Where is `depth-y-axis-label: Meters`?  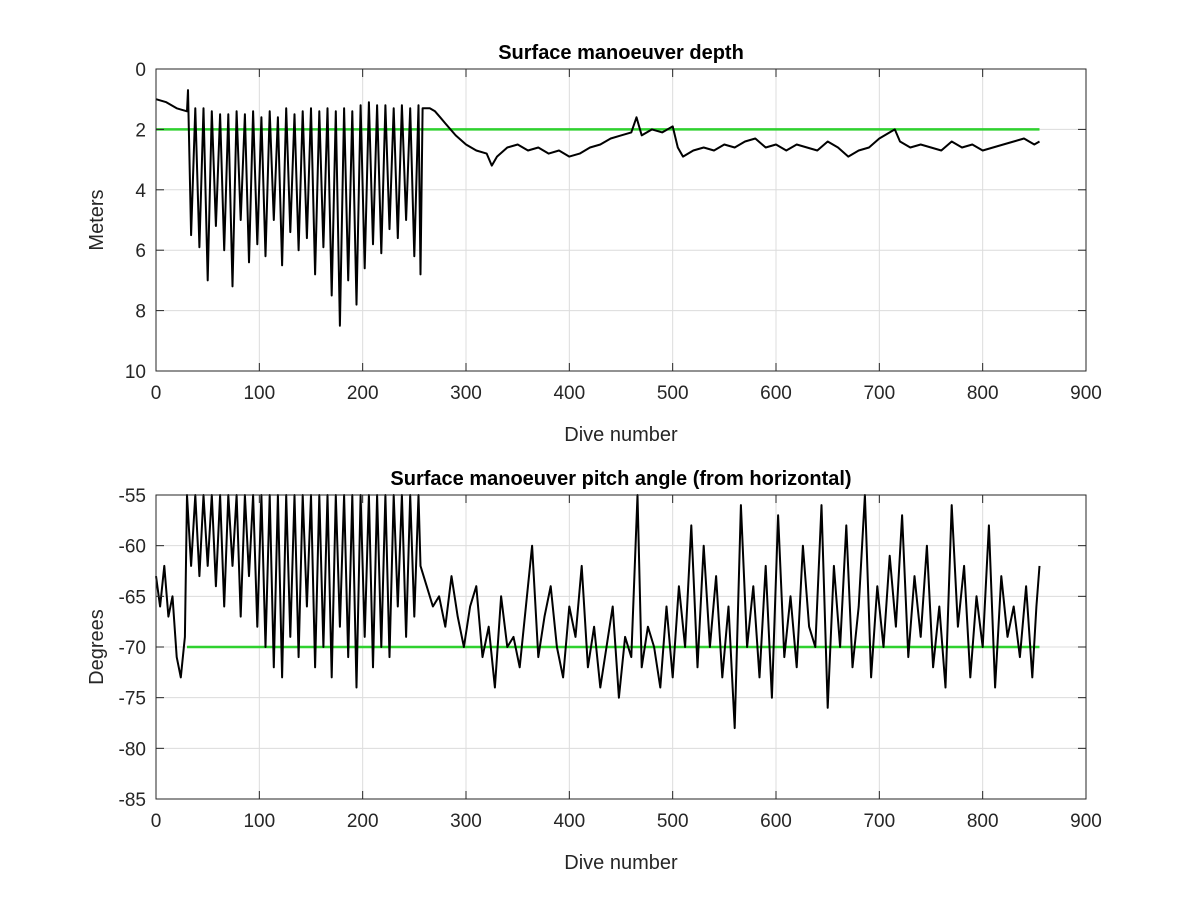
depth-y-axis-label: Meters is located at coordinates (97, 219).